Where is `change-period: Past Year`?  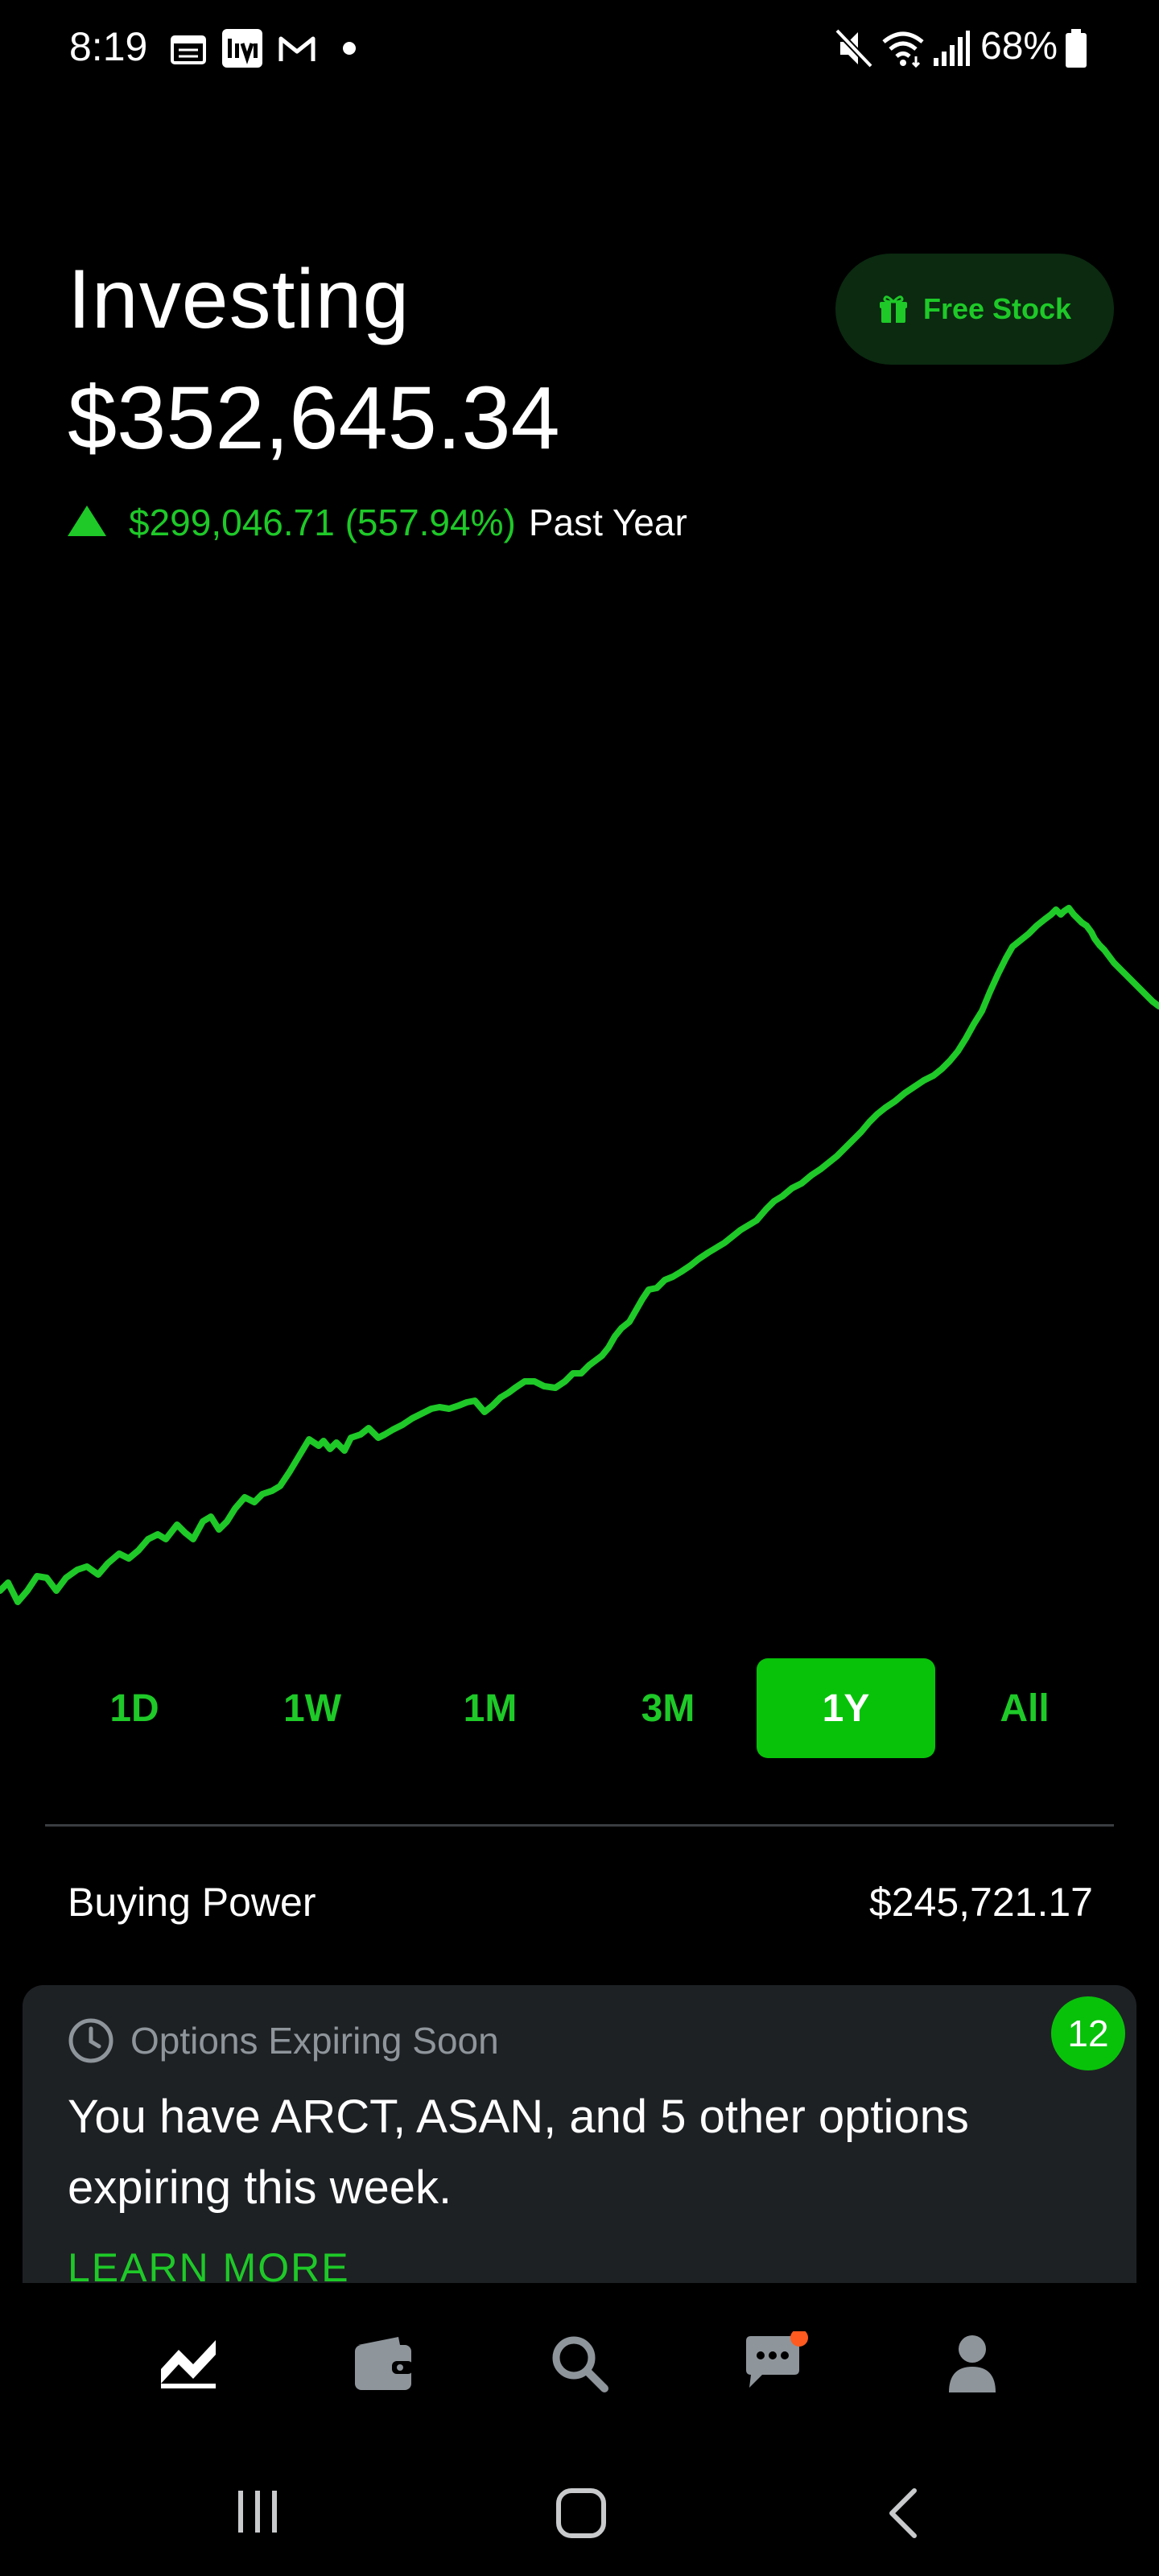 change-period: Past Year is located at coordinates (607, 522).